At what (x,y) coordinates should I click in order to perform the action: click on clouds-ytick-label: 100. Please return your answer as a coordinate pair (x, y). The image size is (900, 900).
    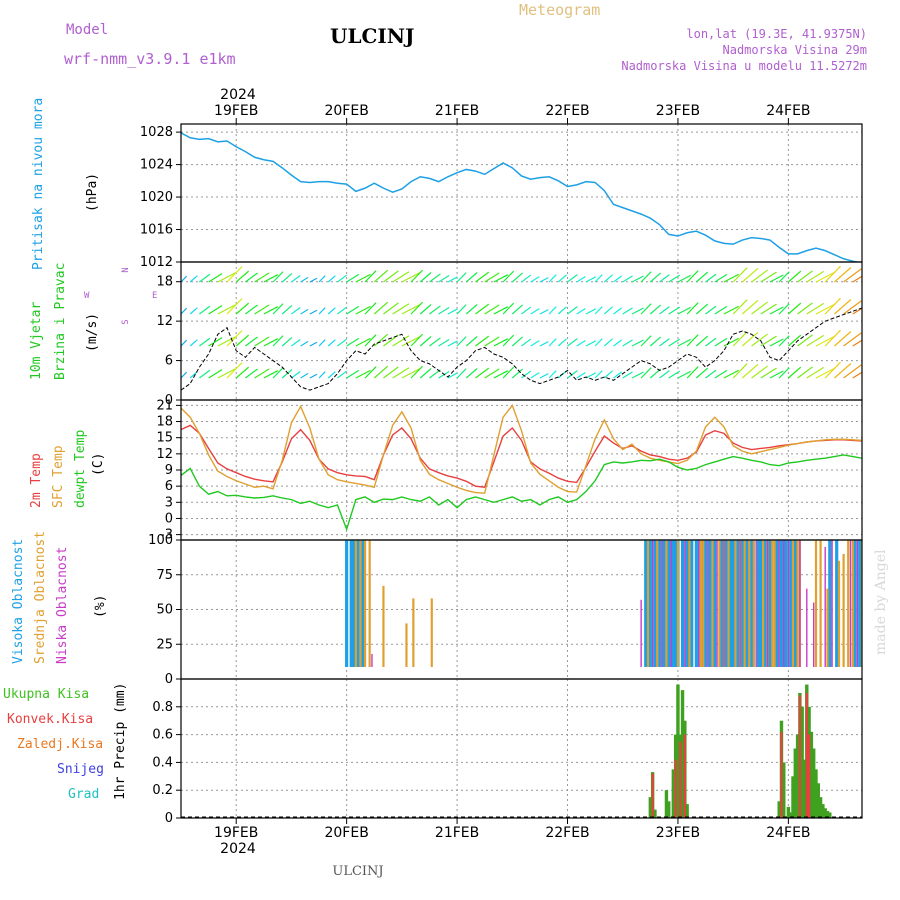
    Looking at the image, I should click on (160, 540).